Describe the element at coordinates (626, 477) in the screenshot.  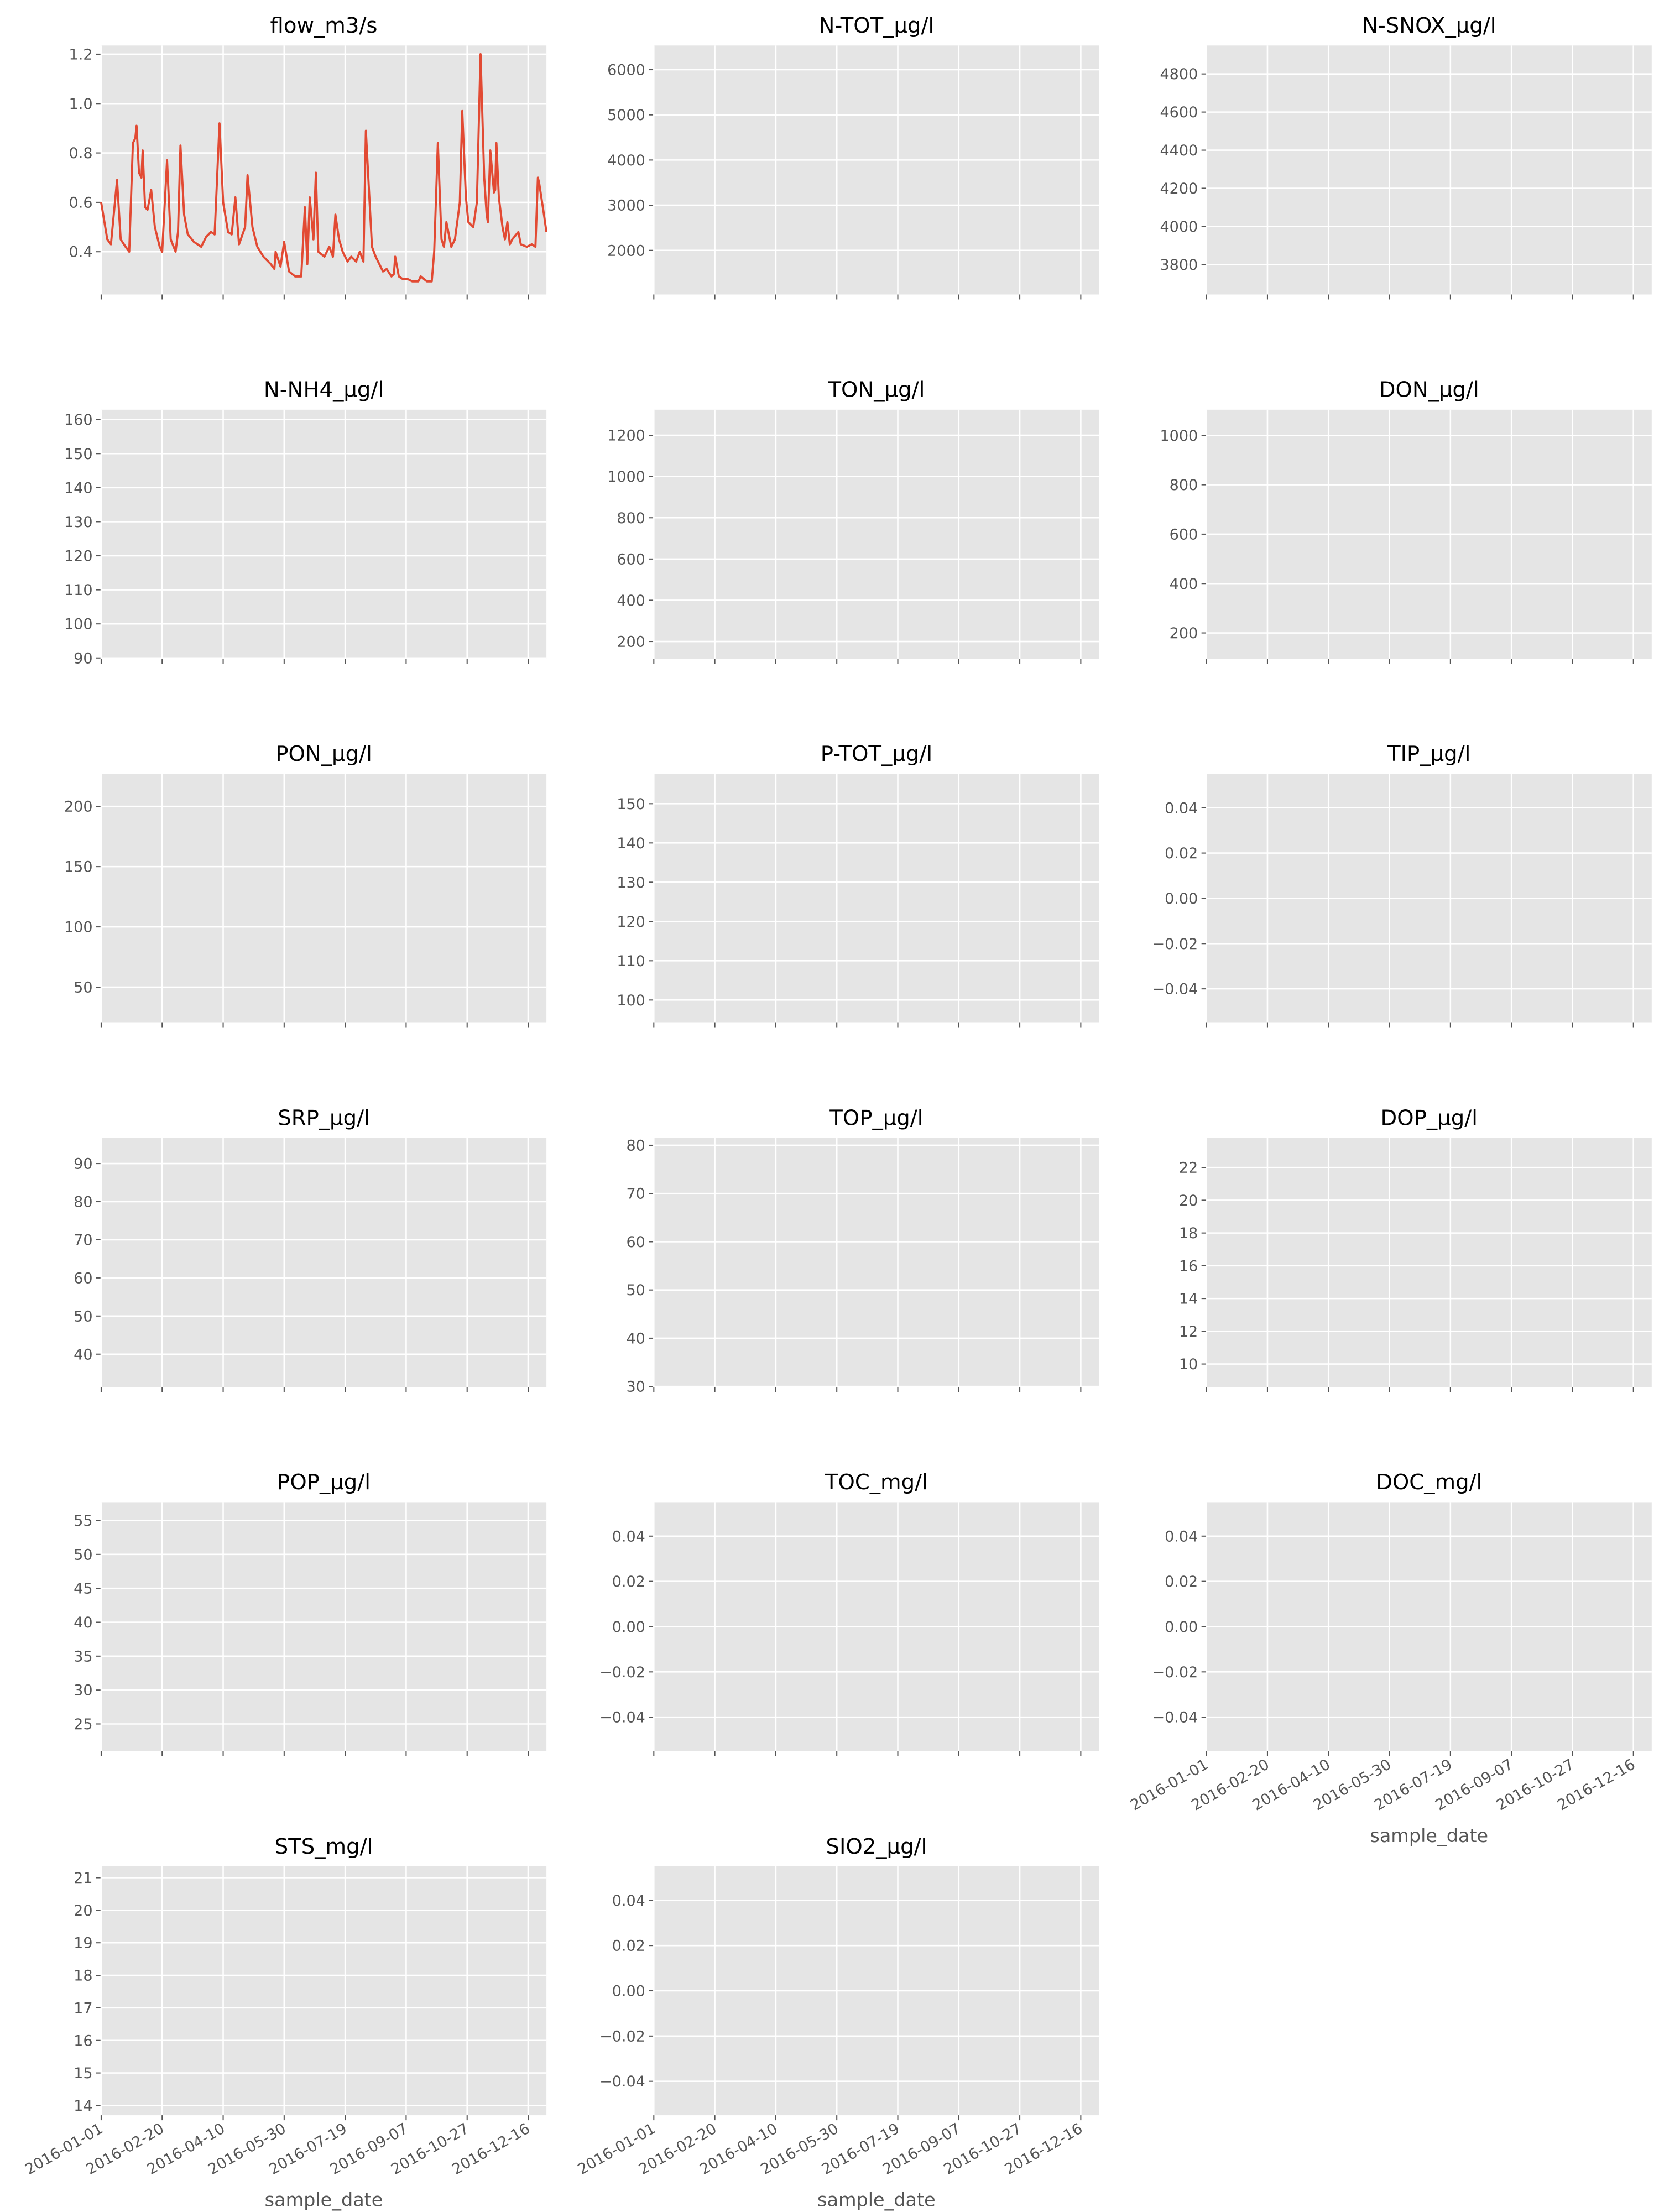
I see `y-tick-label: 1000` at that location.